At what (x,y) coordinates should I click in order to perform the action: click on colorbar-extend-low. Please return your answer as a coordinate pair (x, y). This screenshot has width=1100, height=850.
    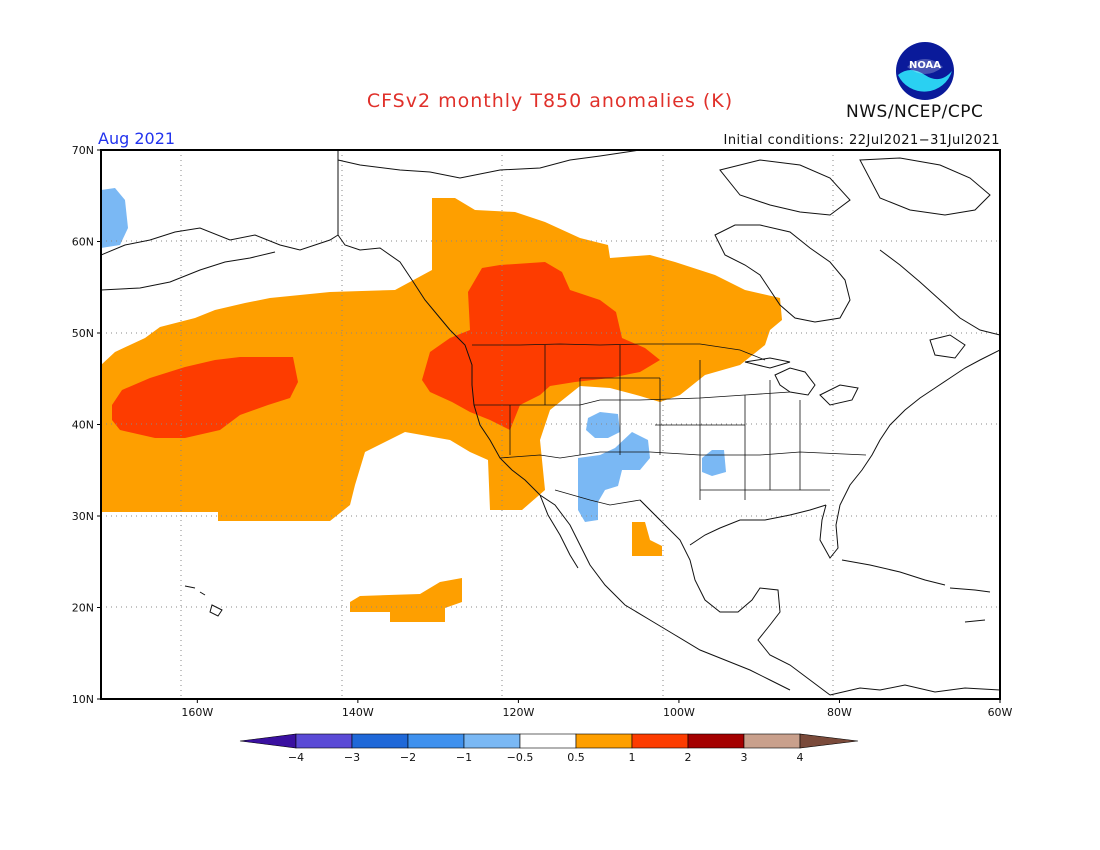
    Looking at the image, I should click on (268, 741).